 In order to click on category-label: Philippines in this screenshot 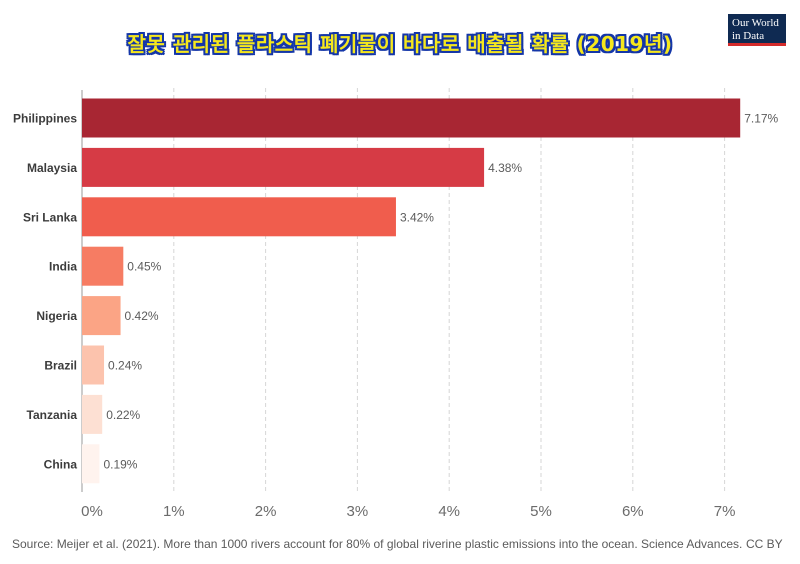, I will do `click(45, 119)`.